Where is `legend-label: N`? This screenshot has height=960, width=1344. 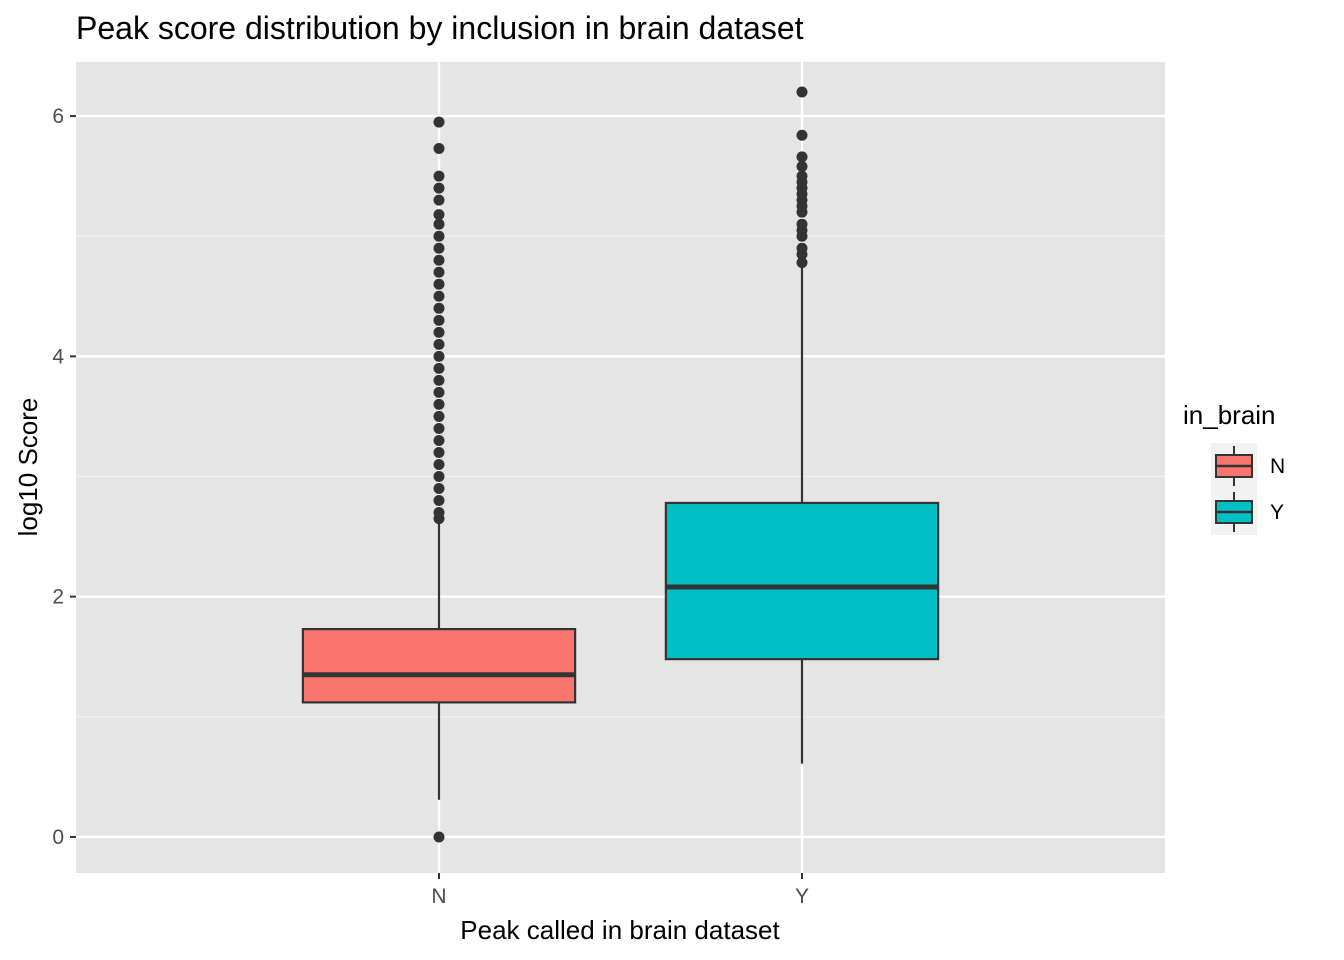 legend-label: N is located at coordinates (1277, 466).